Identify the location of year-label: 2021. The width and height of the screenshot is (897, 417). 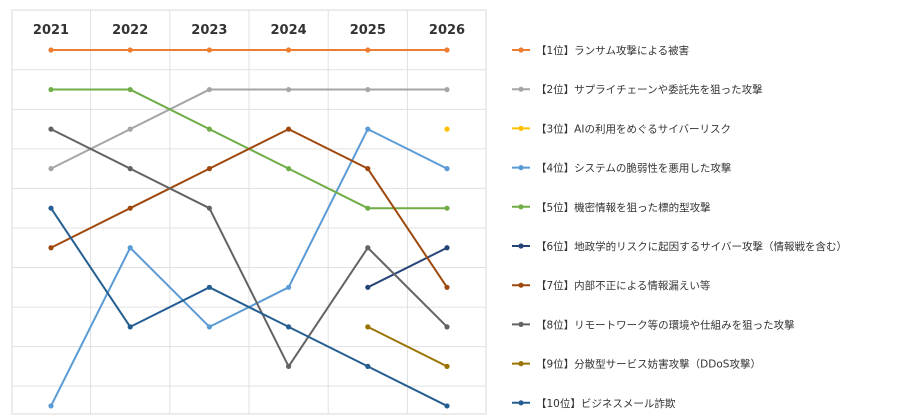
(51, 30).